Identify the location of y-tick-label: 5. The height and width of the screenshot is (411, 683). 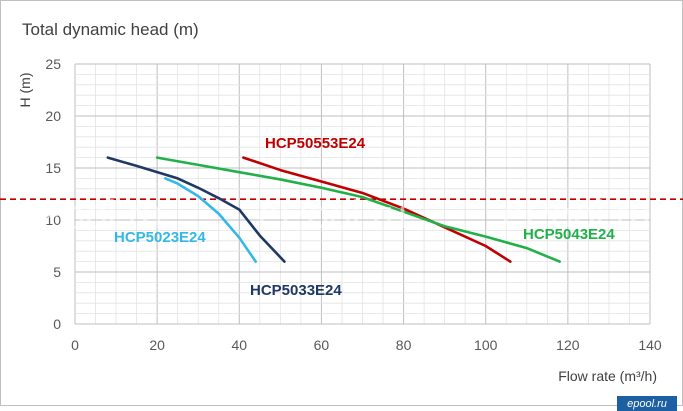
(57, 272).